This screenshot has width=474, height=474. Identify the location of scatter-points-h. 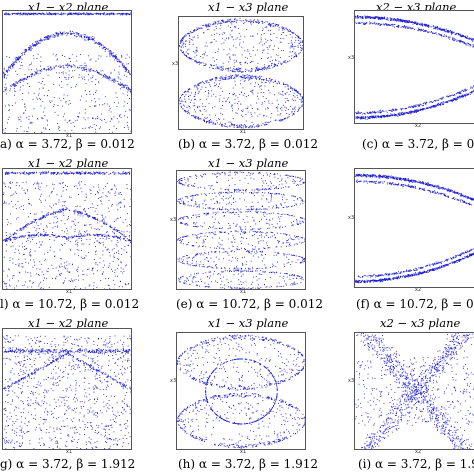
(241, 391).